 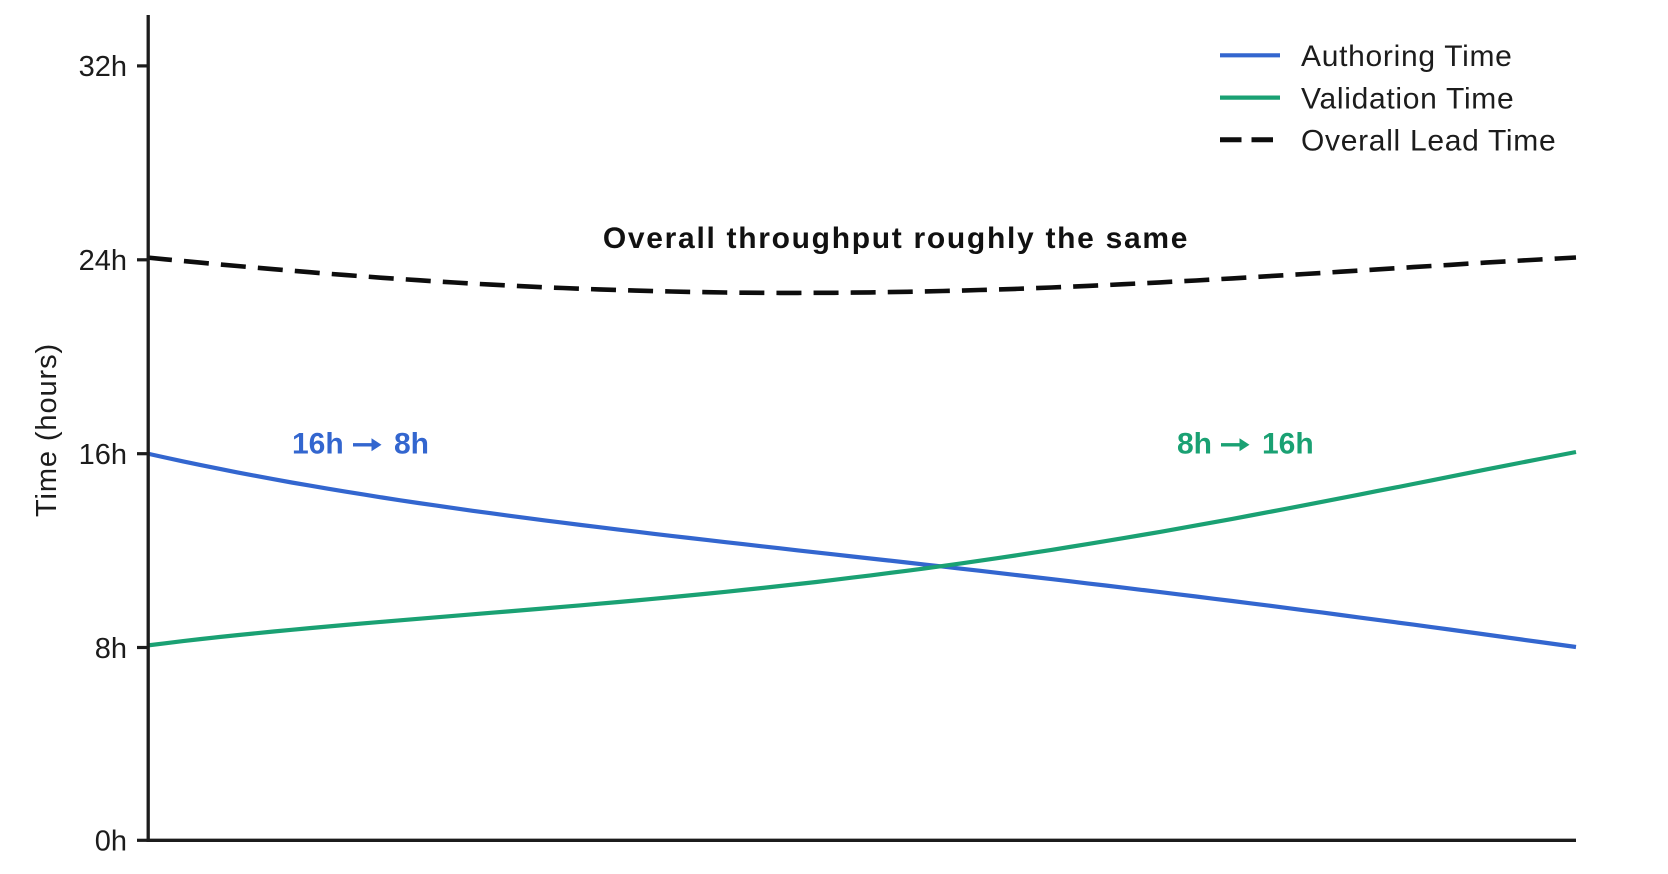 What do you see at coordinates (111, 842) in the screenshot?
I see `svg-text: 0h` at bounding box center [111, 842].